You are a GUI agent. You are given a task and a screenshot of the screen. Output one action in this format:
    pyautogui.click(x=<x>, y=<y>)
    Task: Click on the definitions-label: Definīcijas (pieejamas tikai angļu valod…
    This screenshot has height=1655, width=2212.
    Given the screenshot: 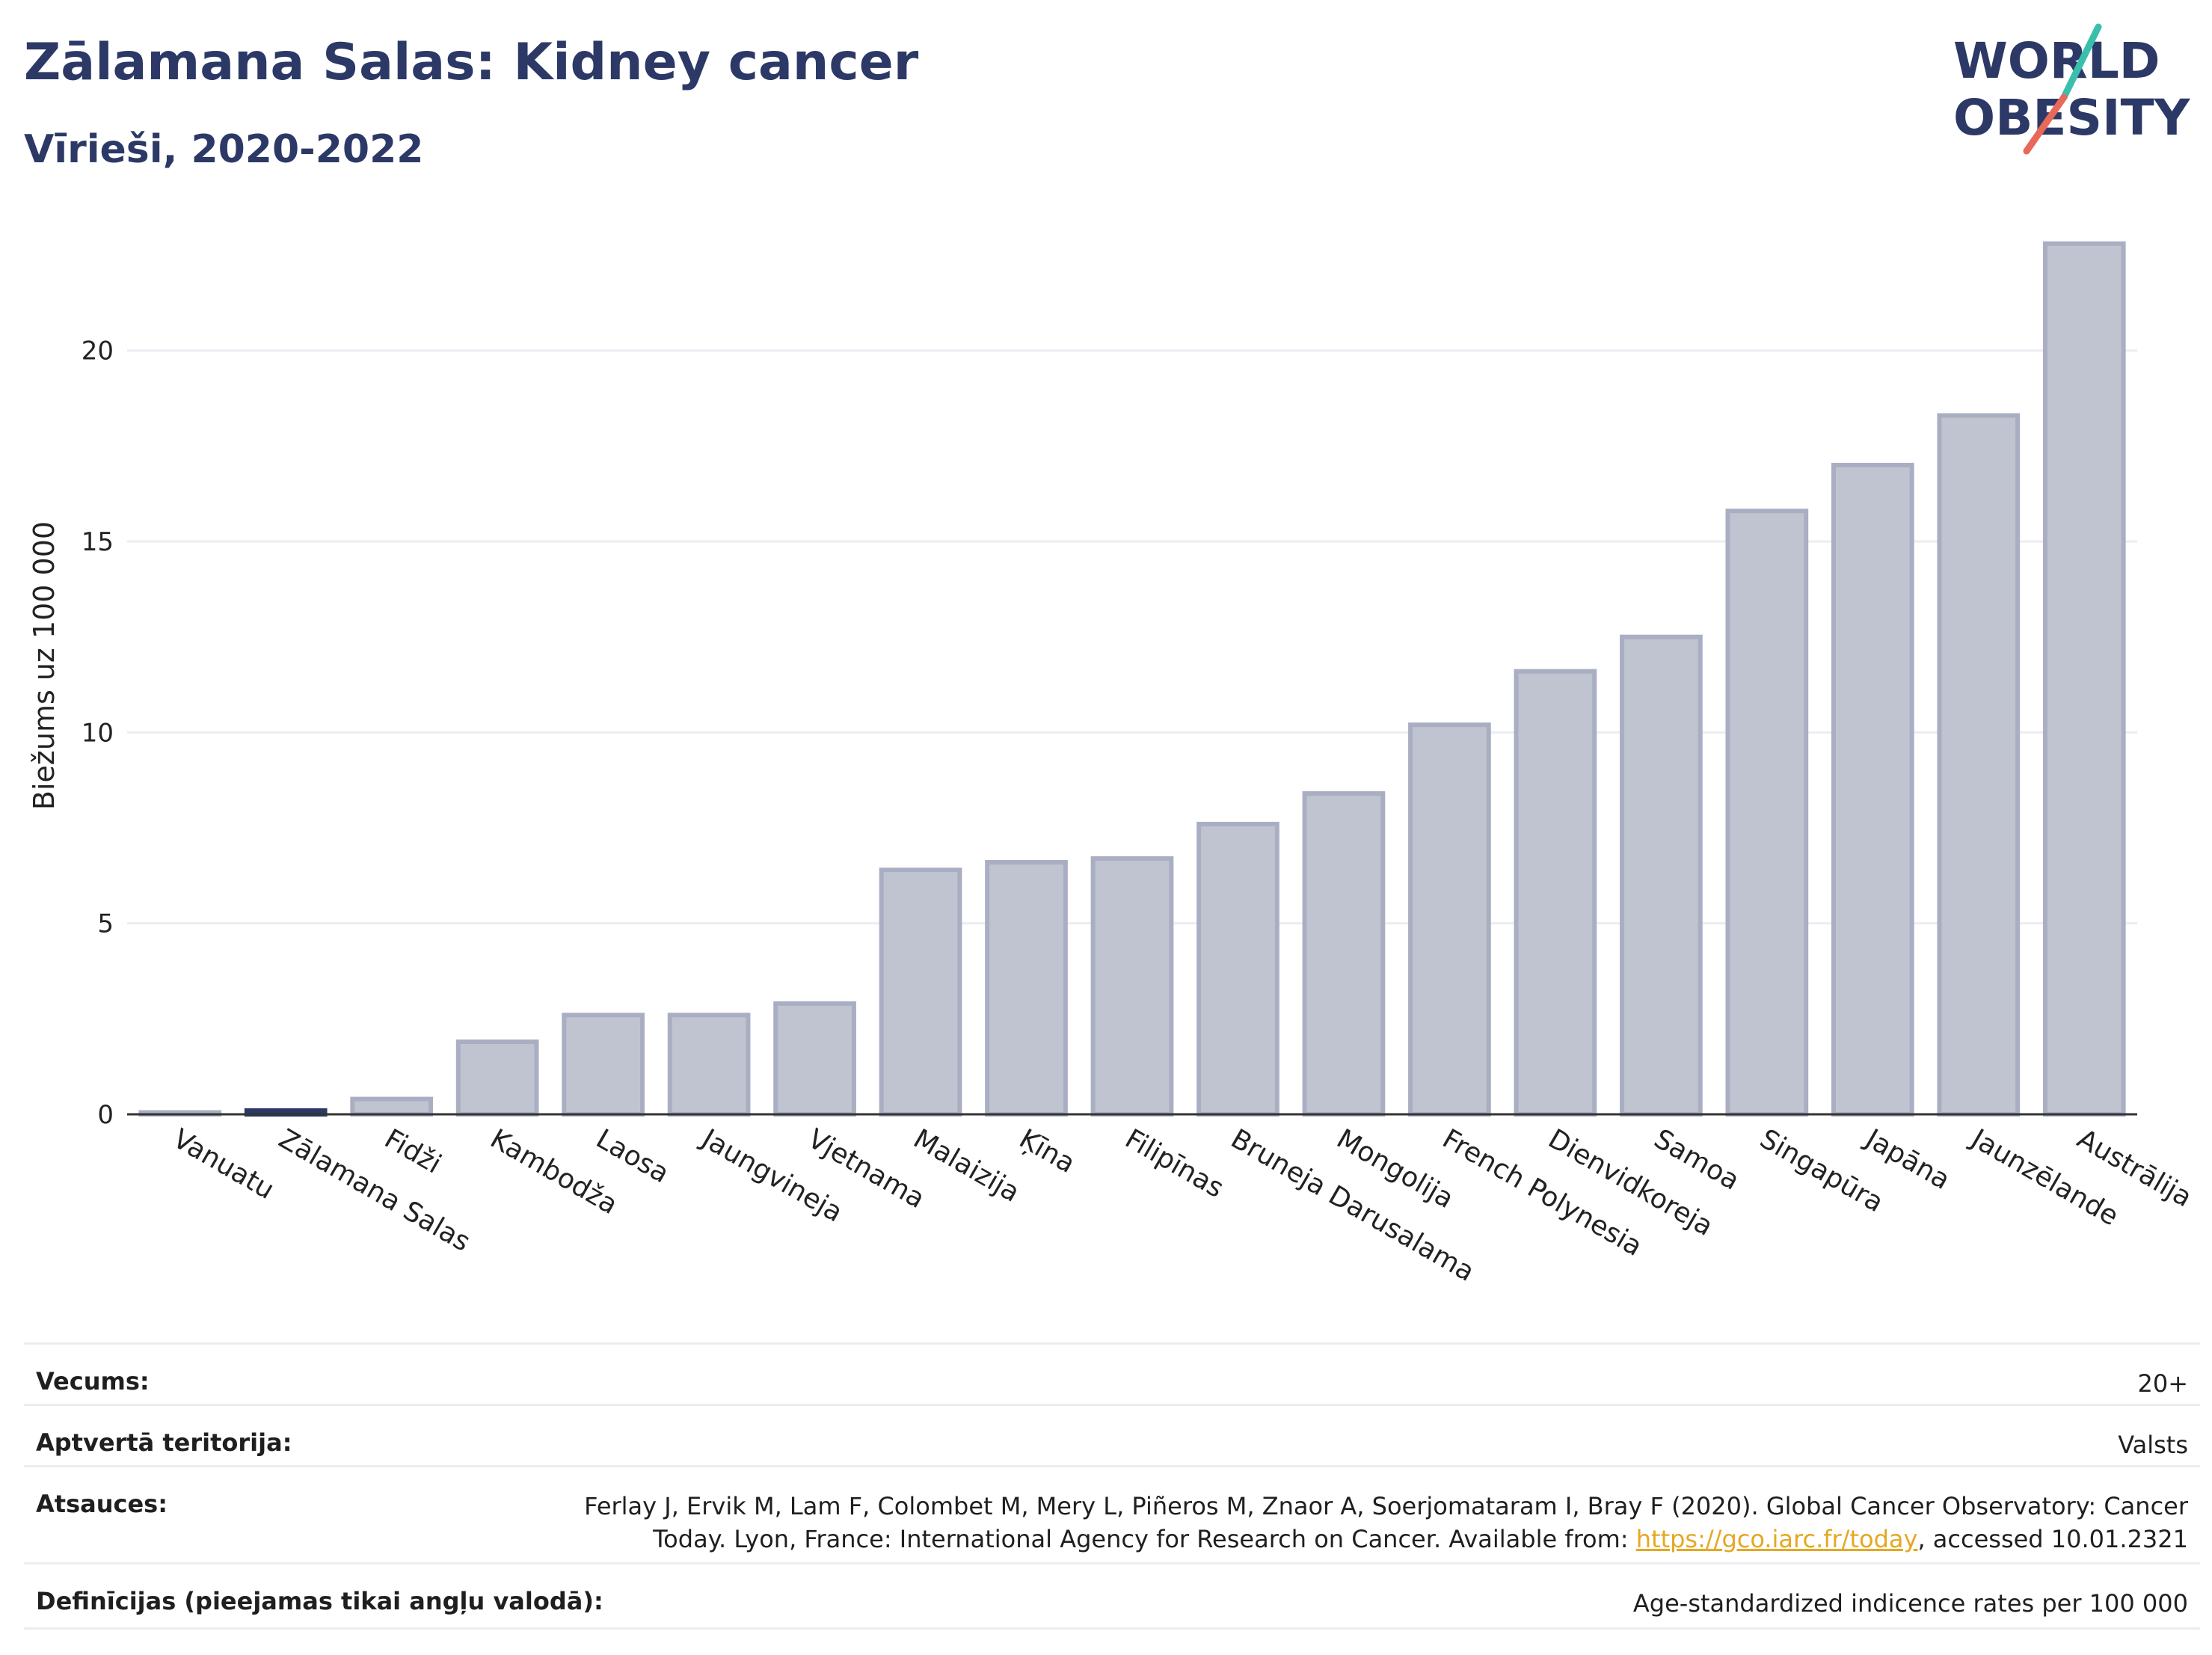 What is the action you would take?
    pyautogui.click(x=319, y=1601)
    